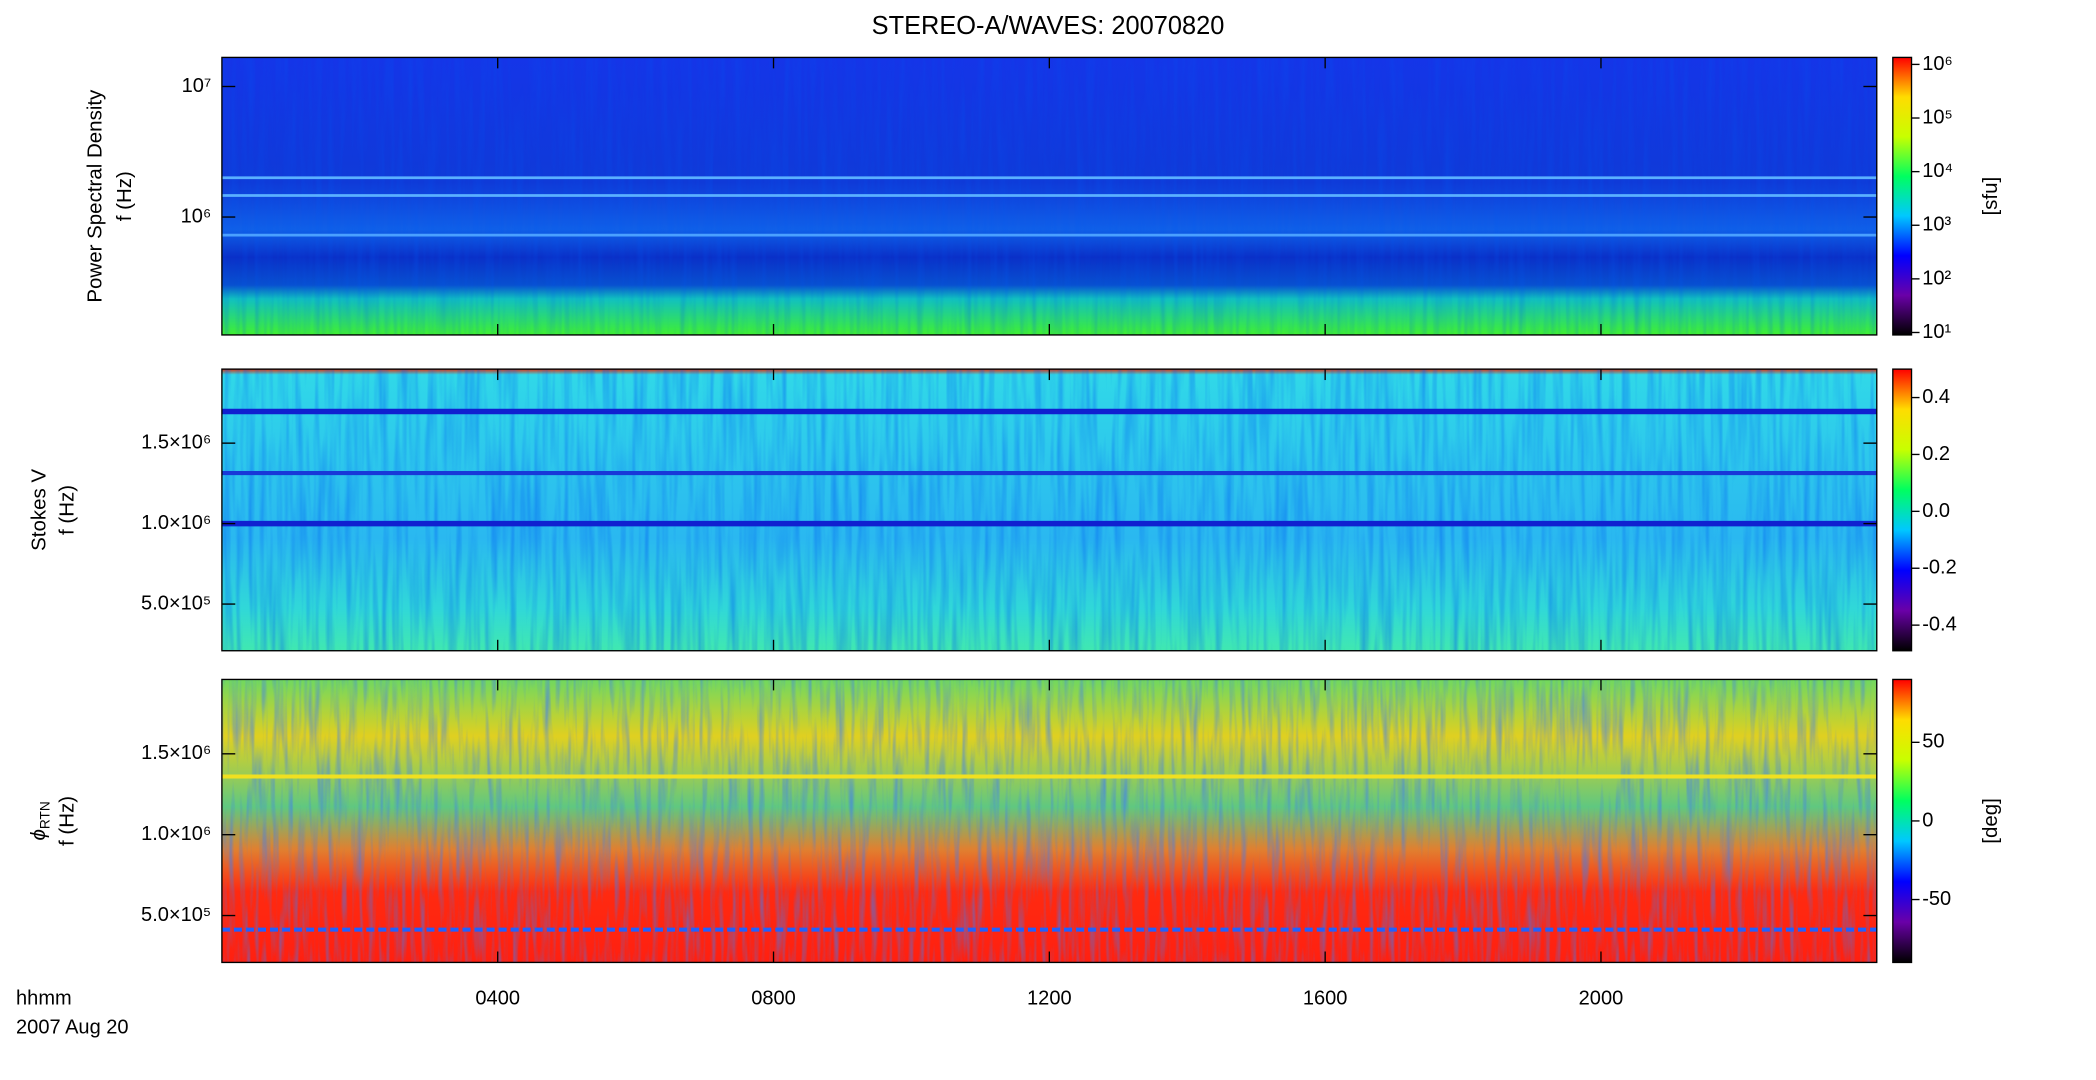 This screenshot has width=2096, height=1080. What do you see at coordinates (1937, 117) in the screenshot?
I see `colorbar-tick-label: 10⁵` at bounding box center [1937, 117].